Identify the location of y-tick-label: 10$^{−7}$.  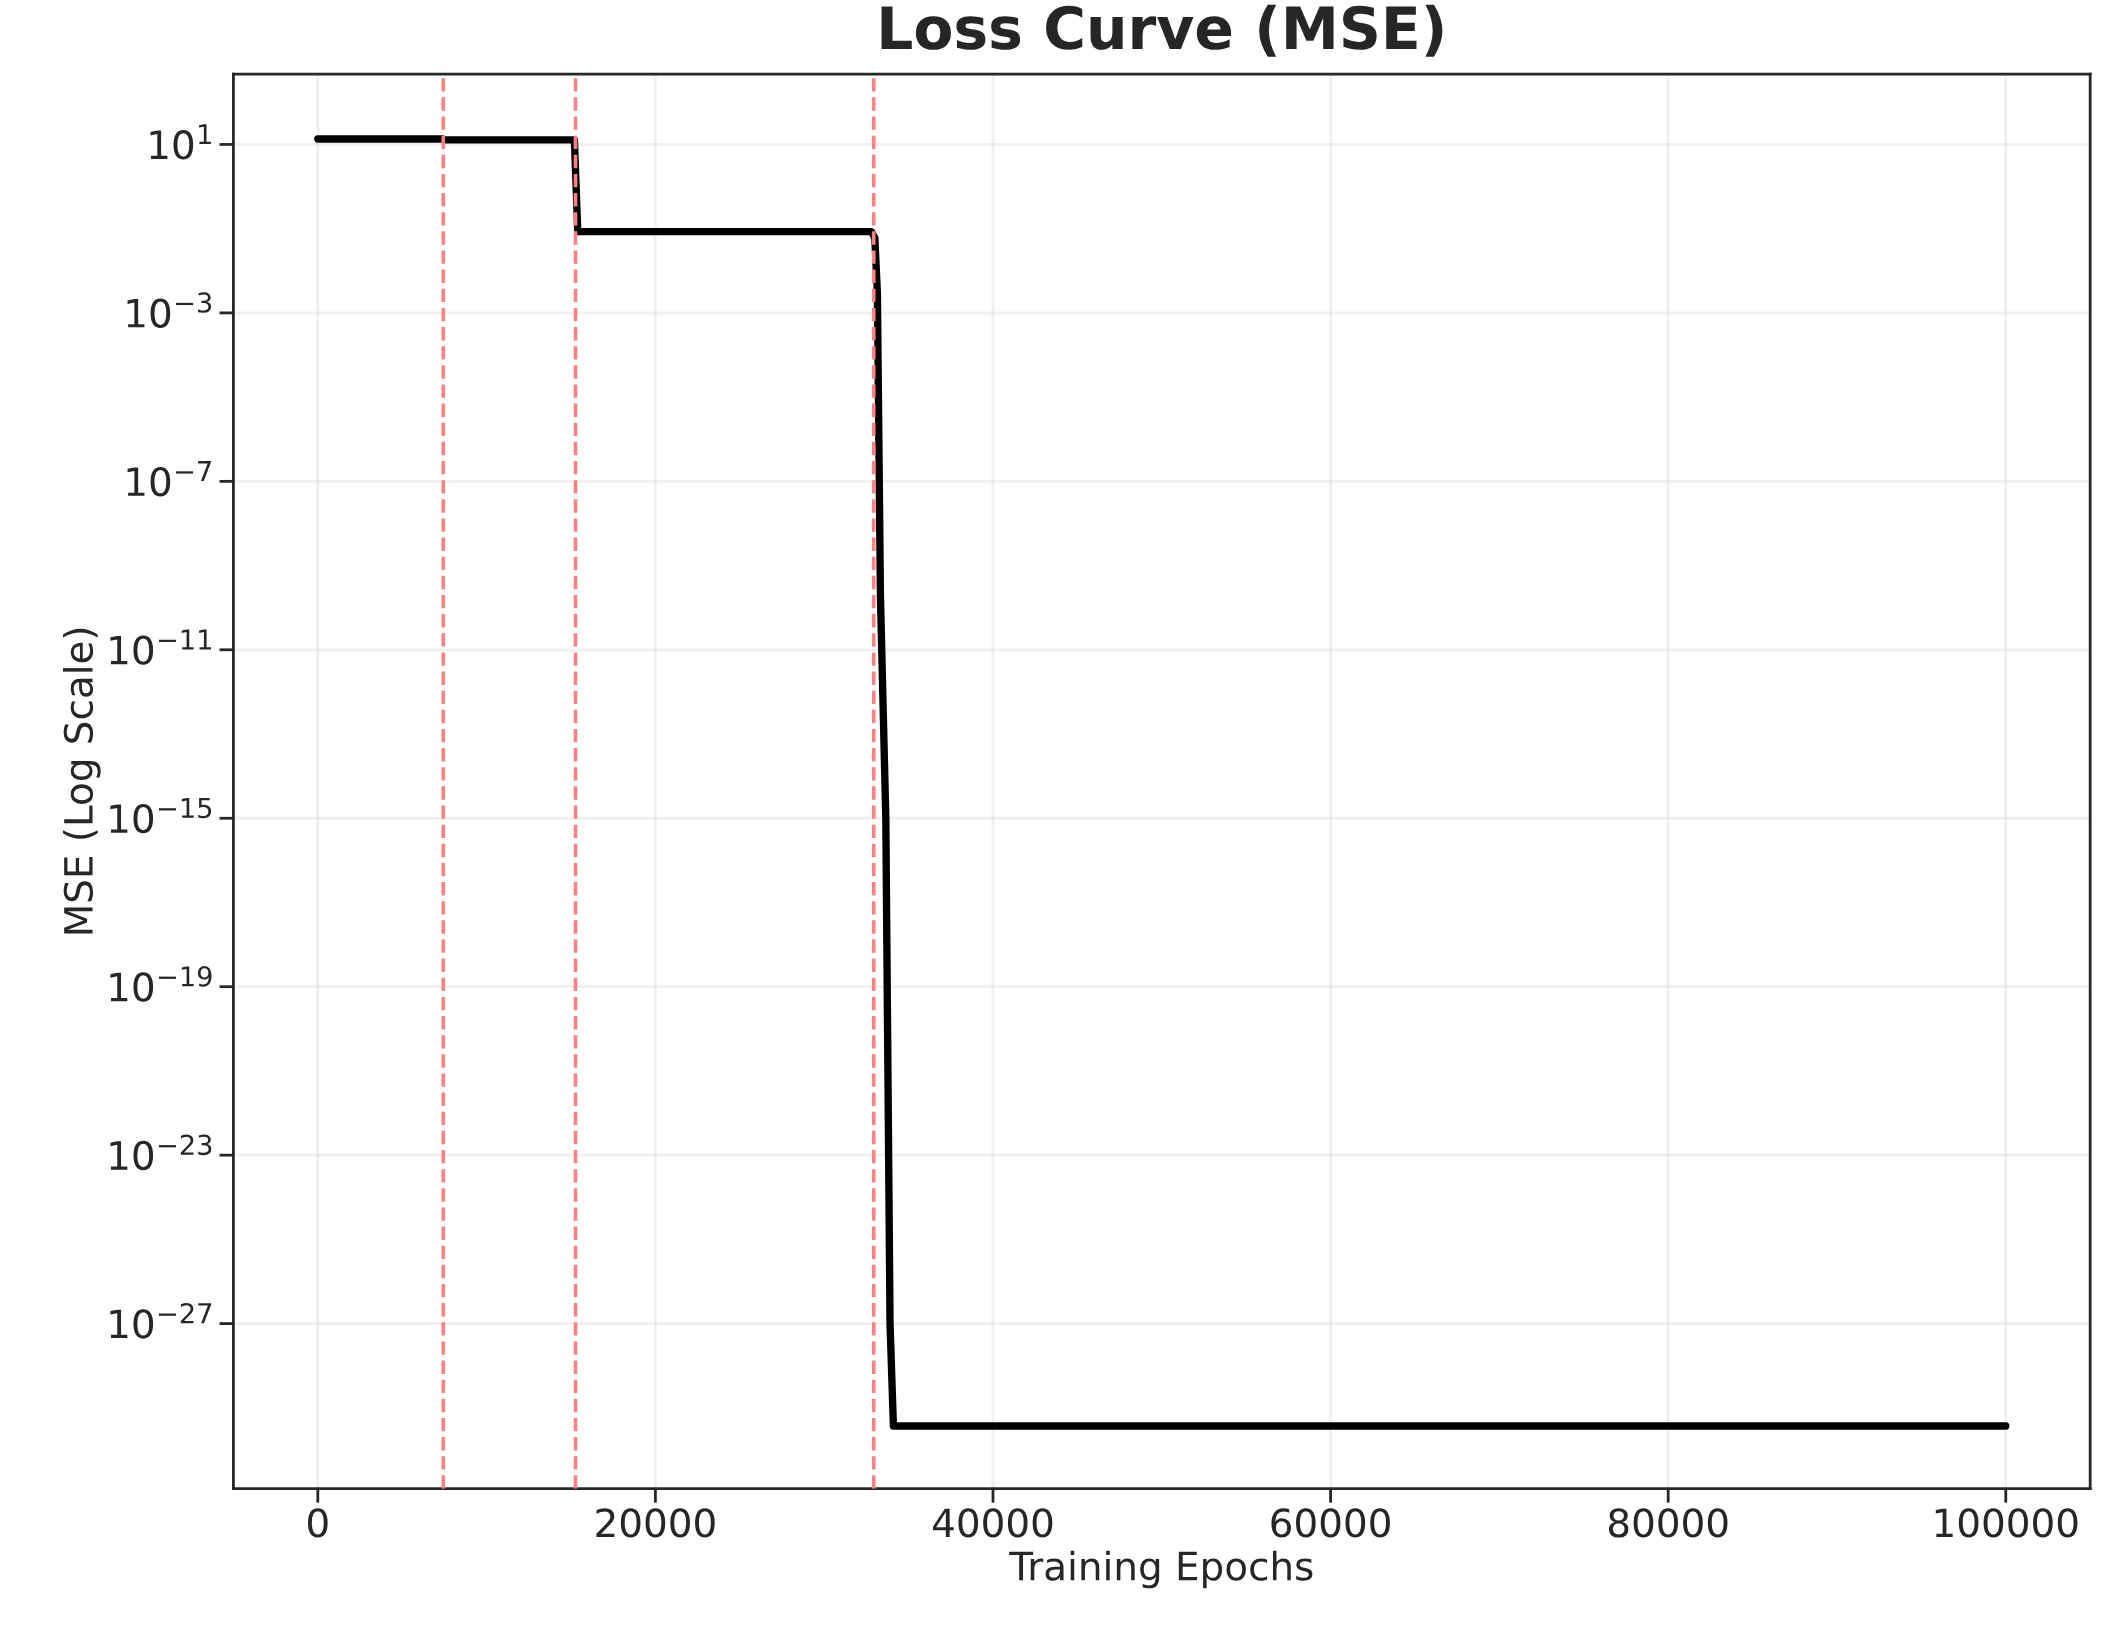
(169, 479).